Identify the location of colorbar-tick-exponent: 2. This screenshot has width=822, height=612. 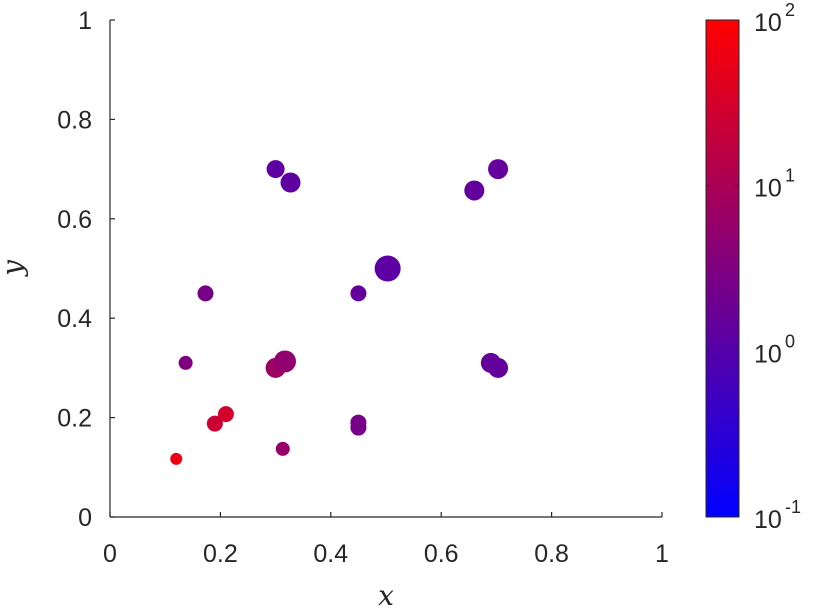
(790, 10).